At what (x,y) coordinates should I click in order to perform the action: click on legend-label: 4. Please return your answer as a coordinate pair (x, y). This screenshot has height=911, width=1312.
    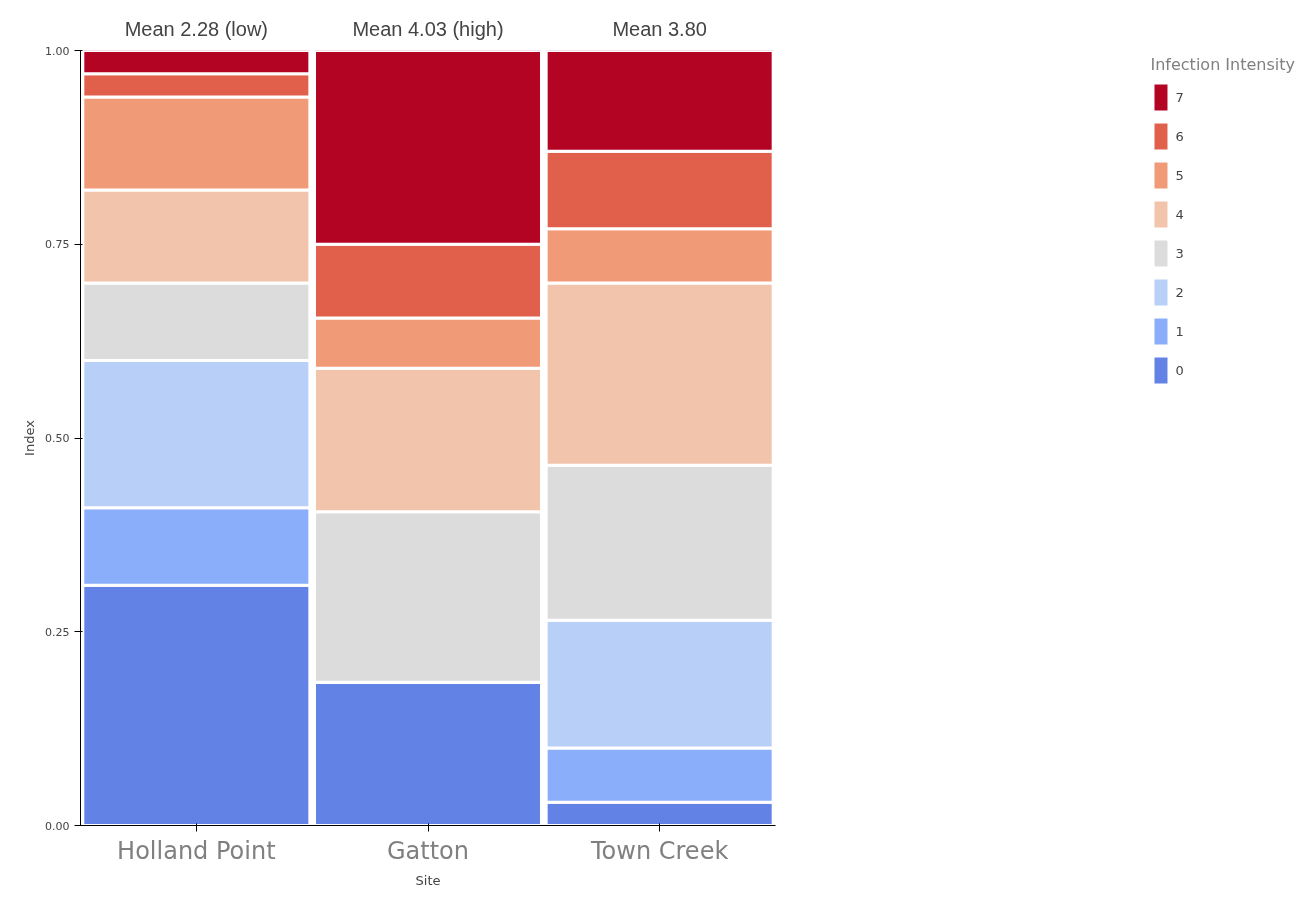
    Looking at the image, I should click on (1180, 214).